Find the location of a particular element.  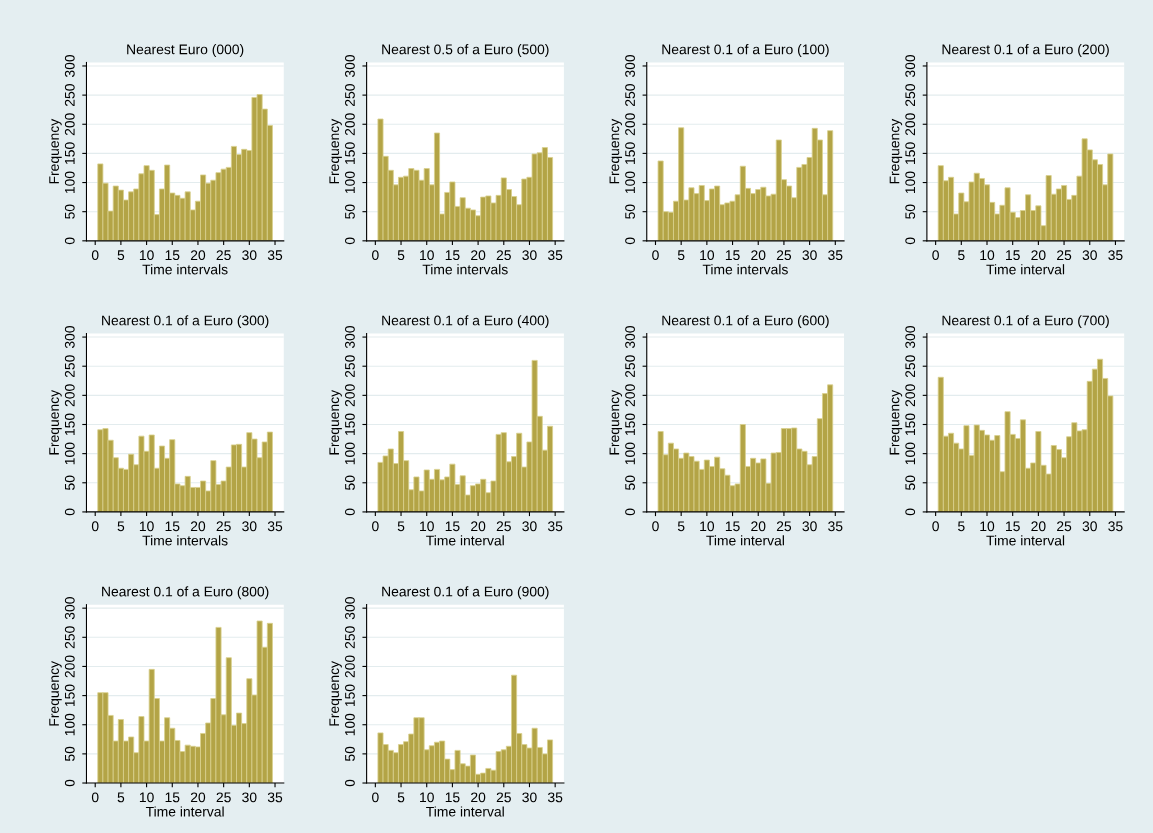

chart-title: Nearest 0.1 of a Euro (900) is located at coordinates (465, 593).